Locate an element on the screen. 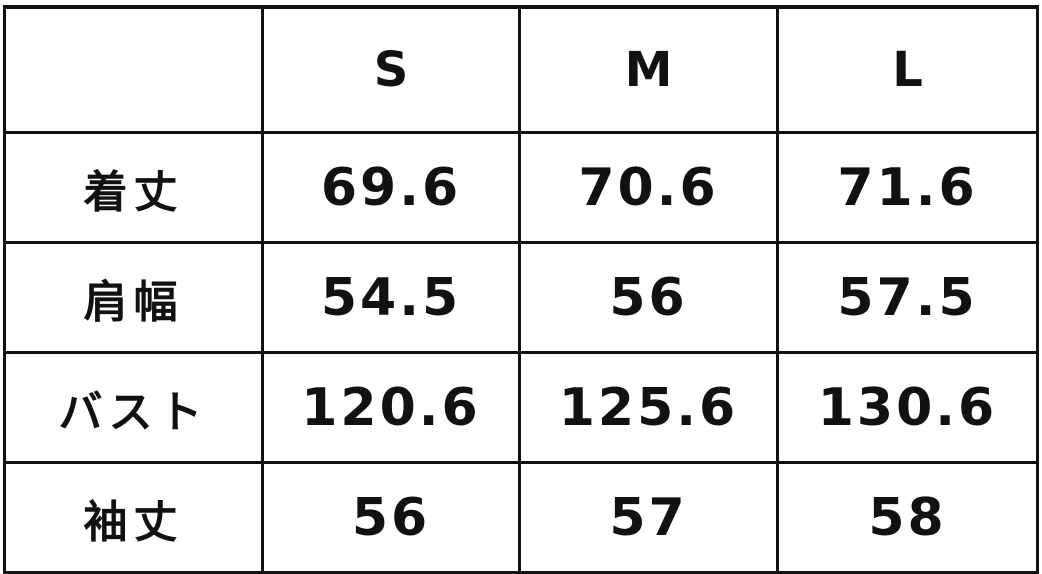 Image resolution: width=1042 pixels, height=574 pixels. cell-value: 130.6 is located at coordinates (907, 407).